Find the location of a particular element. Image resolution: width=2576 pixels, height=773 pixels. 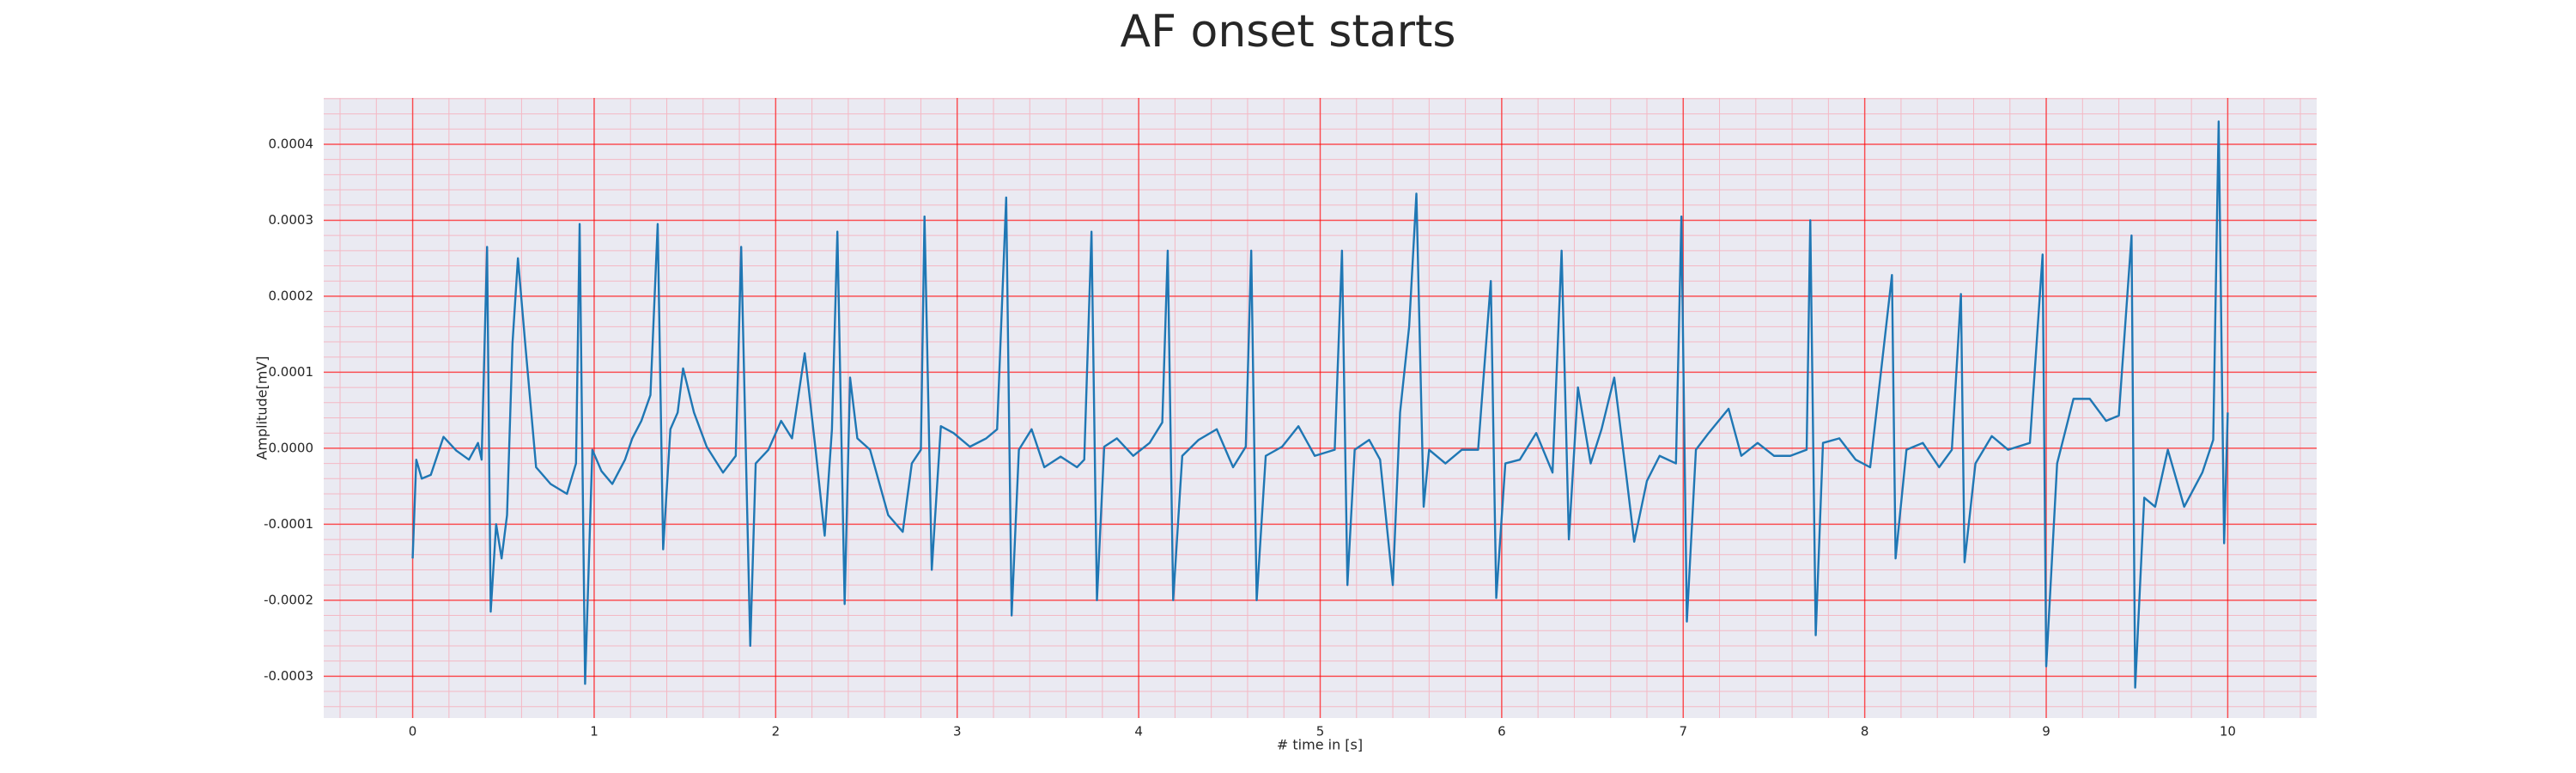

y-tick-label: 0.0001 is located at coordinates (291, 372).